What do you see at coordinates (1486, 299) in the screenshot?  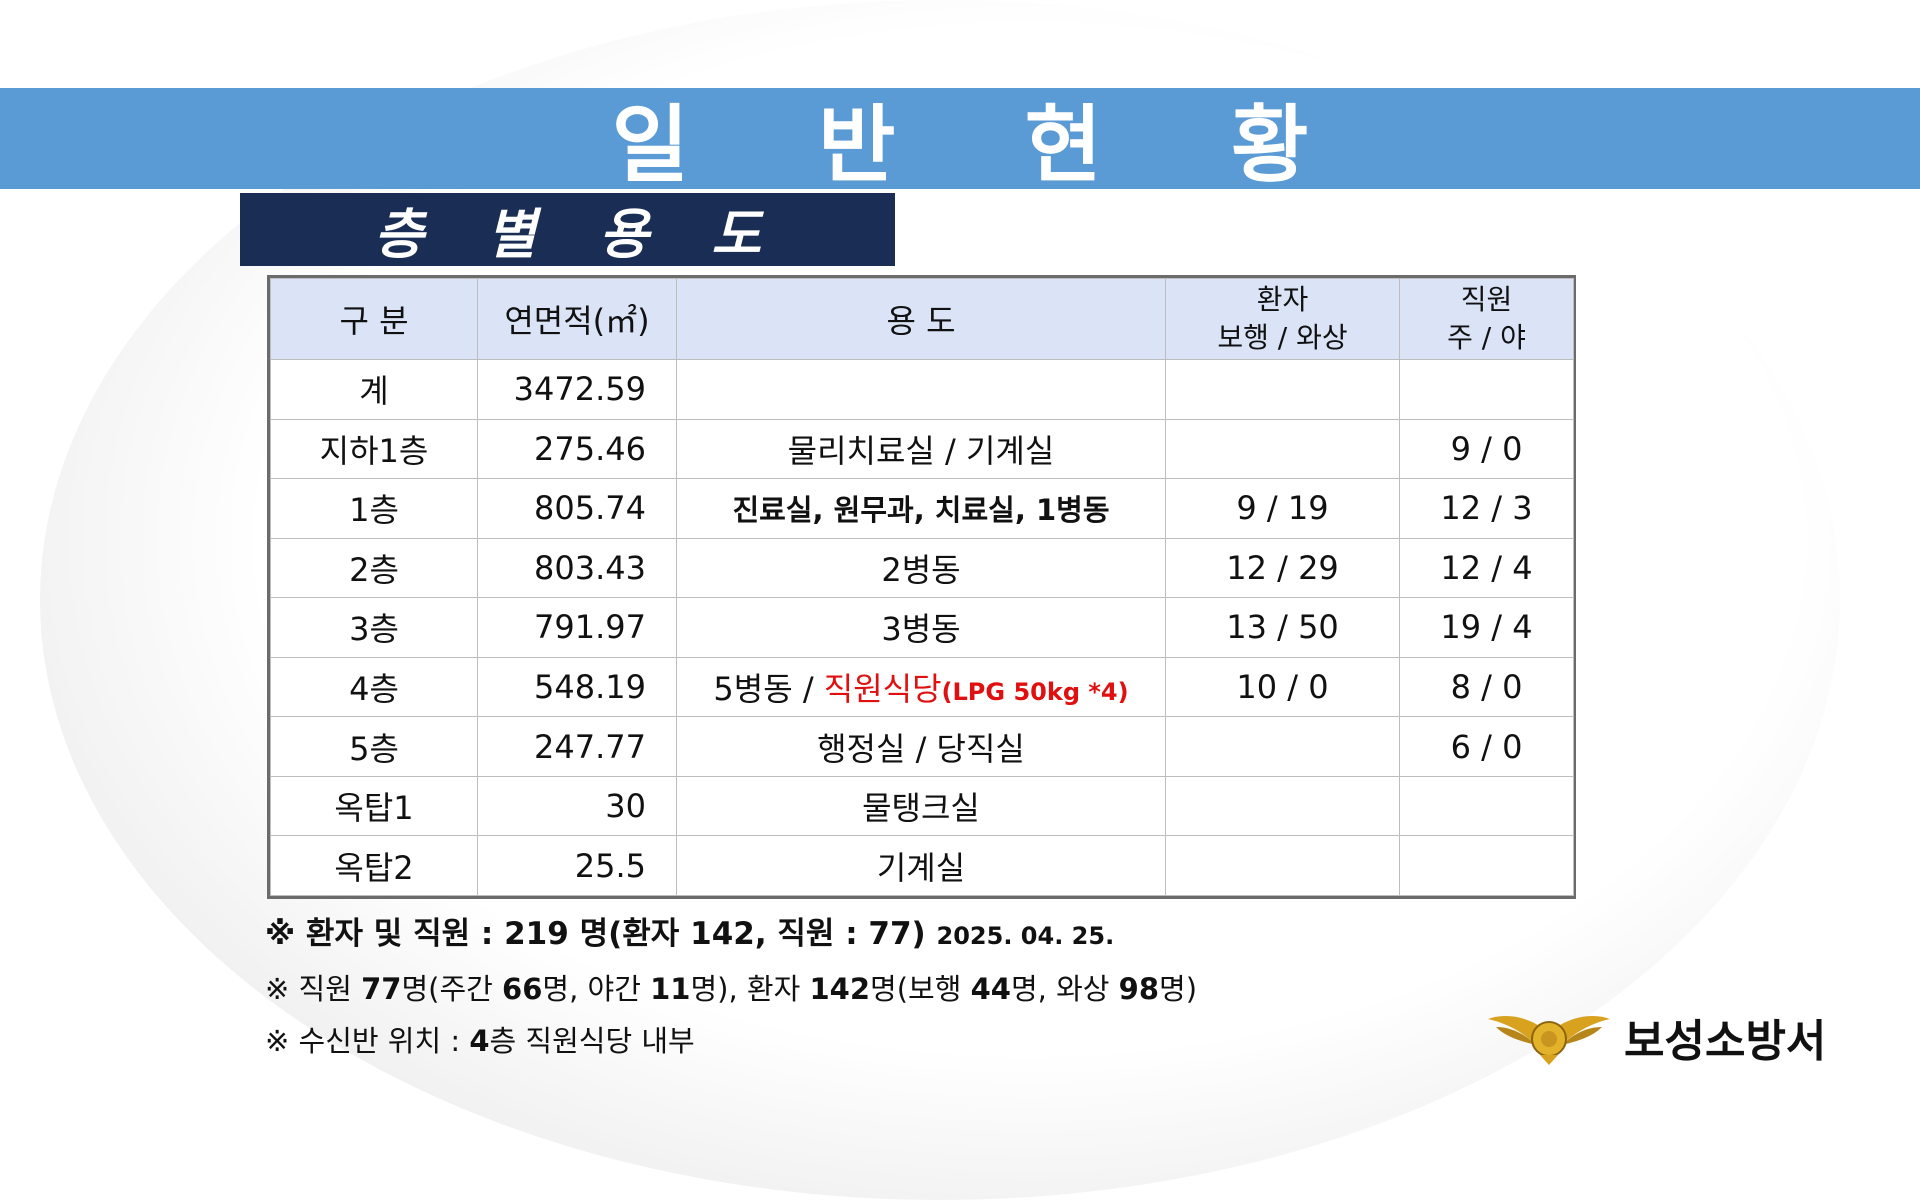 I see `header-staff-line1: 직원` at bounding box center [1486, 299].